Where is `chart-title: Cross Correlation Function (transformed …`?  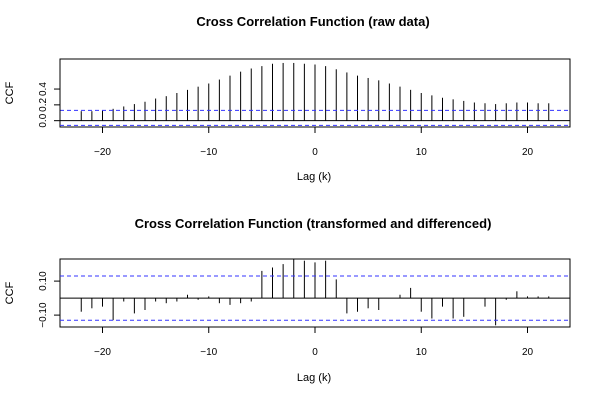 chart-title: Cross Correlation Function (transformed … is located at coordinates (313, 223).